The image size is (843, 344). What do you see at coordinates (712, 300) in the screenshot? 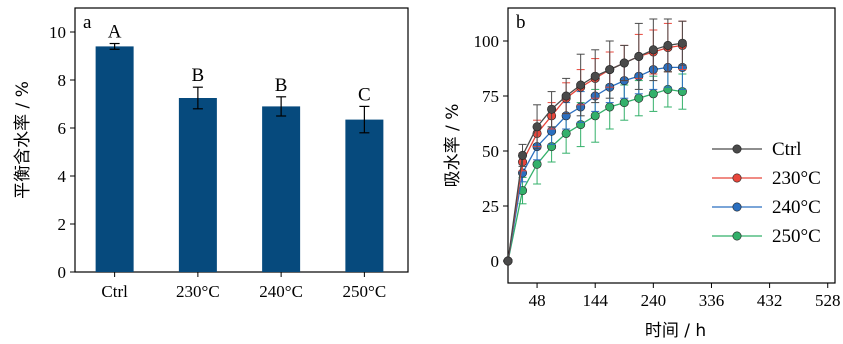
I see `panel-b-x-tick-label: 336` at bounding box center [712, 300].